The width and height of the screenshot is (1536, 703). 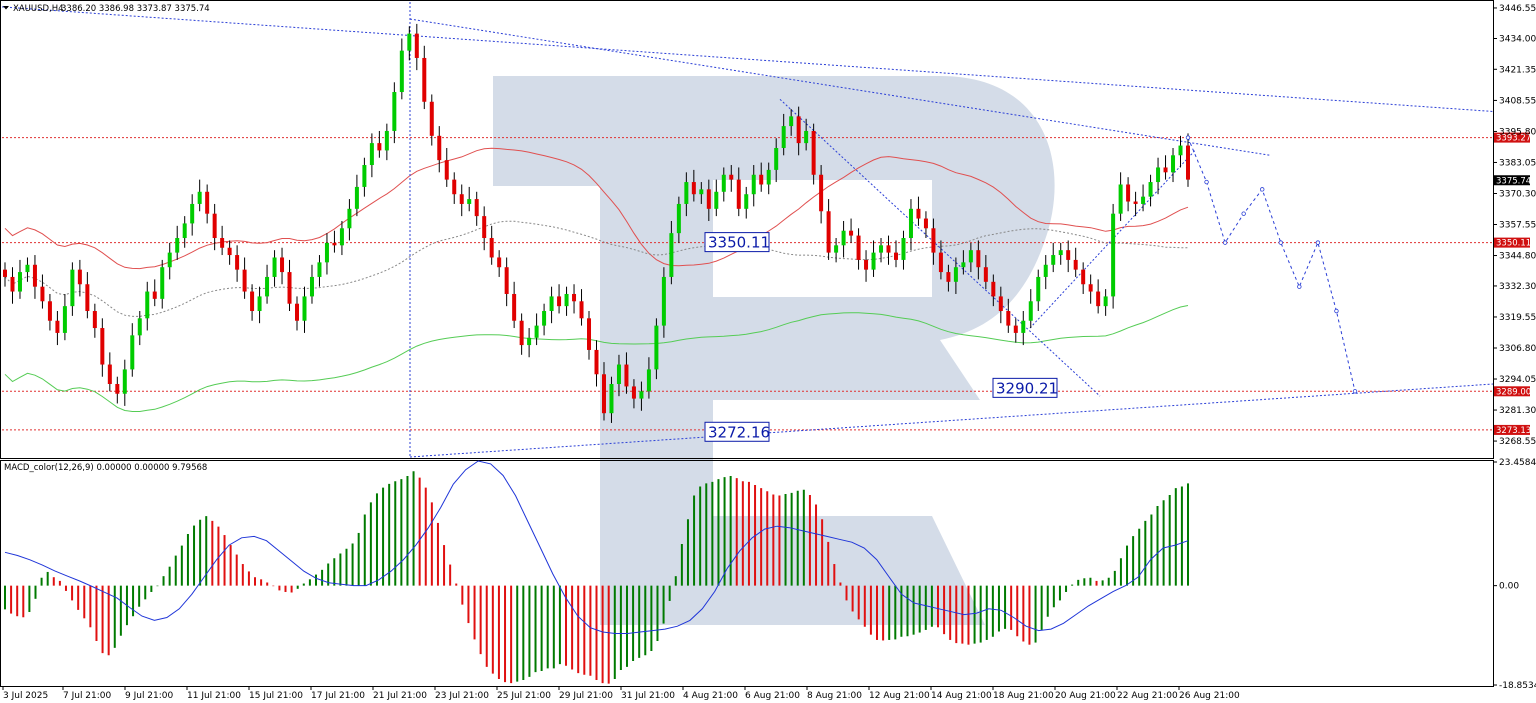 What do you see at coordinates (6, 8) in the screenshot?
I see `dropdown-triangle-icon` at bounding box center [6, 8].